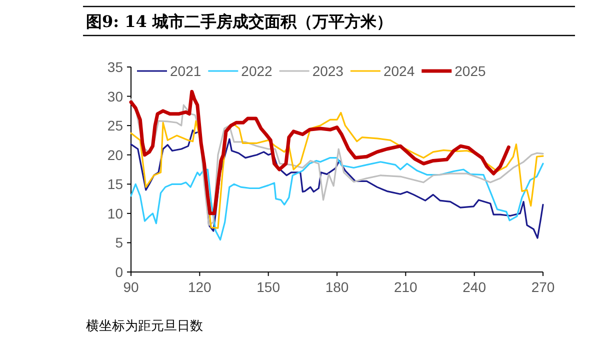 Image resolution: width=612 pixels, height=344 pixels. What do you see at coordinates (115, 184) in the screenshot?
I see `y-tick-label: 15` at bounding box center [115, 184].